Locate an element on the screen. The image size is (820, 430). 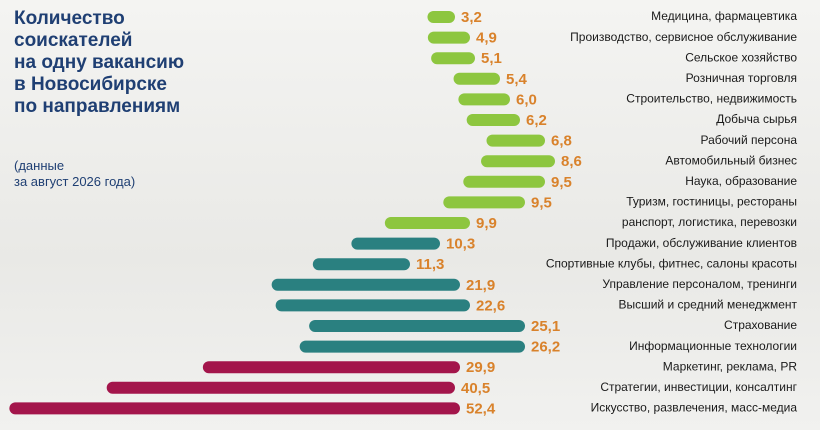
category-label: Маркетинг, реклама, PR is located at coordinates (730, 366).